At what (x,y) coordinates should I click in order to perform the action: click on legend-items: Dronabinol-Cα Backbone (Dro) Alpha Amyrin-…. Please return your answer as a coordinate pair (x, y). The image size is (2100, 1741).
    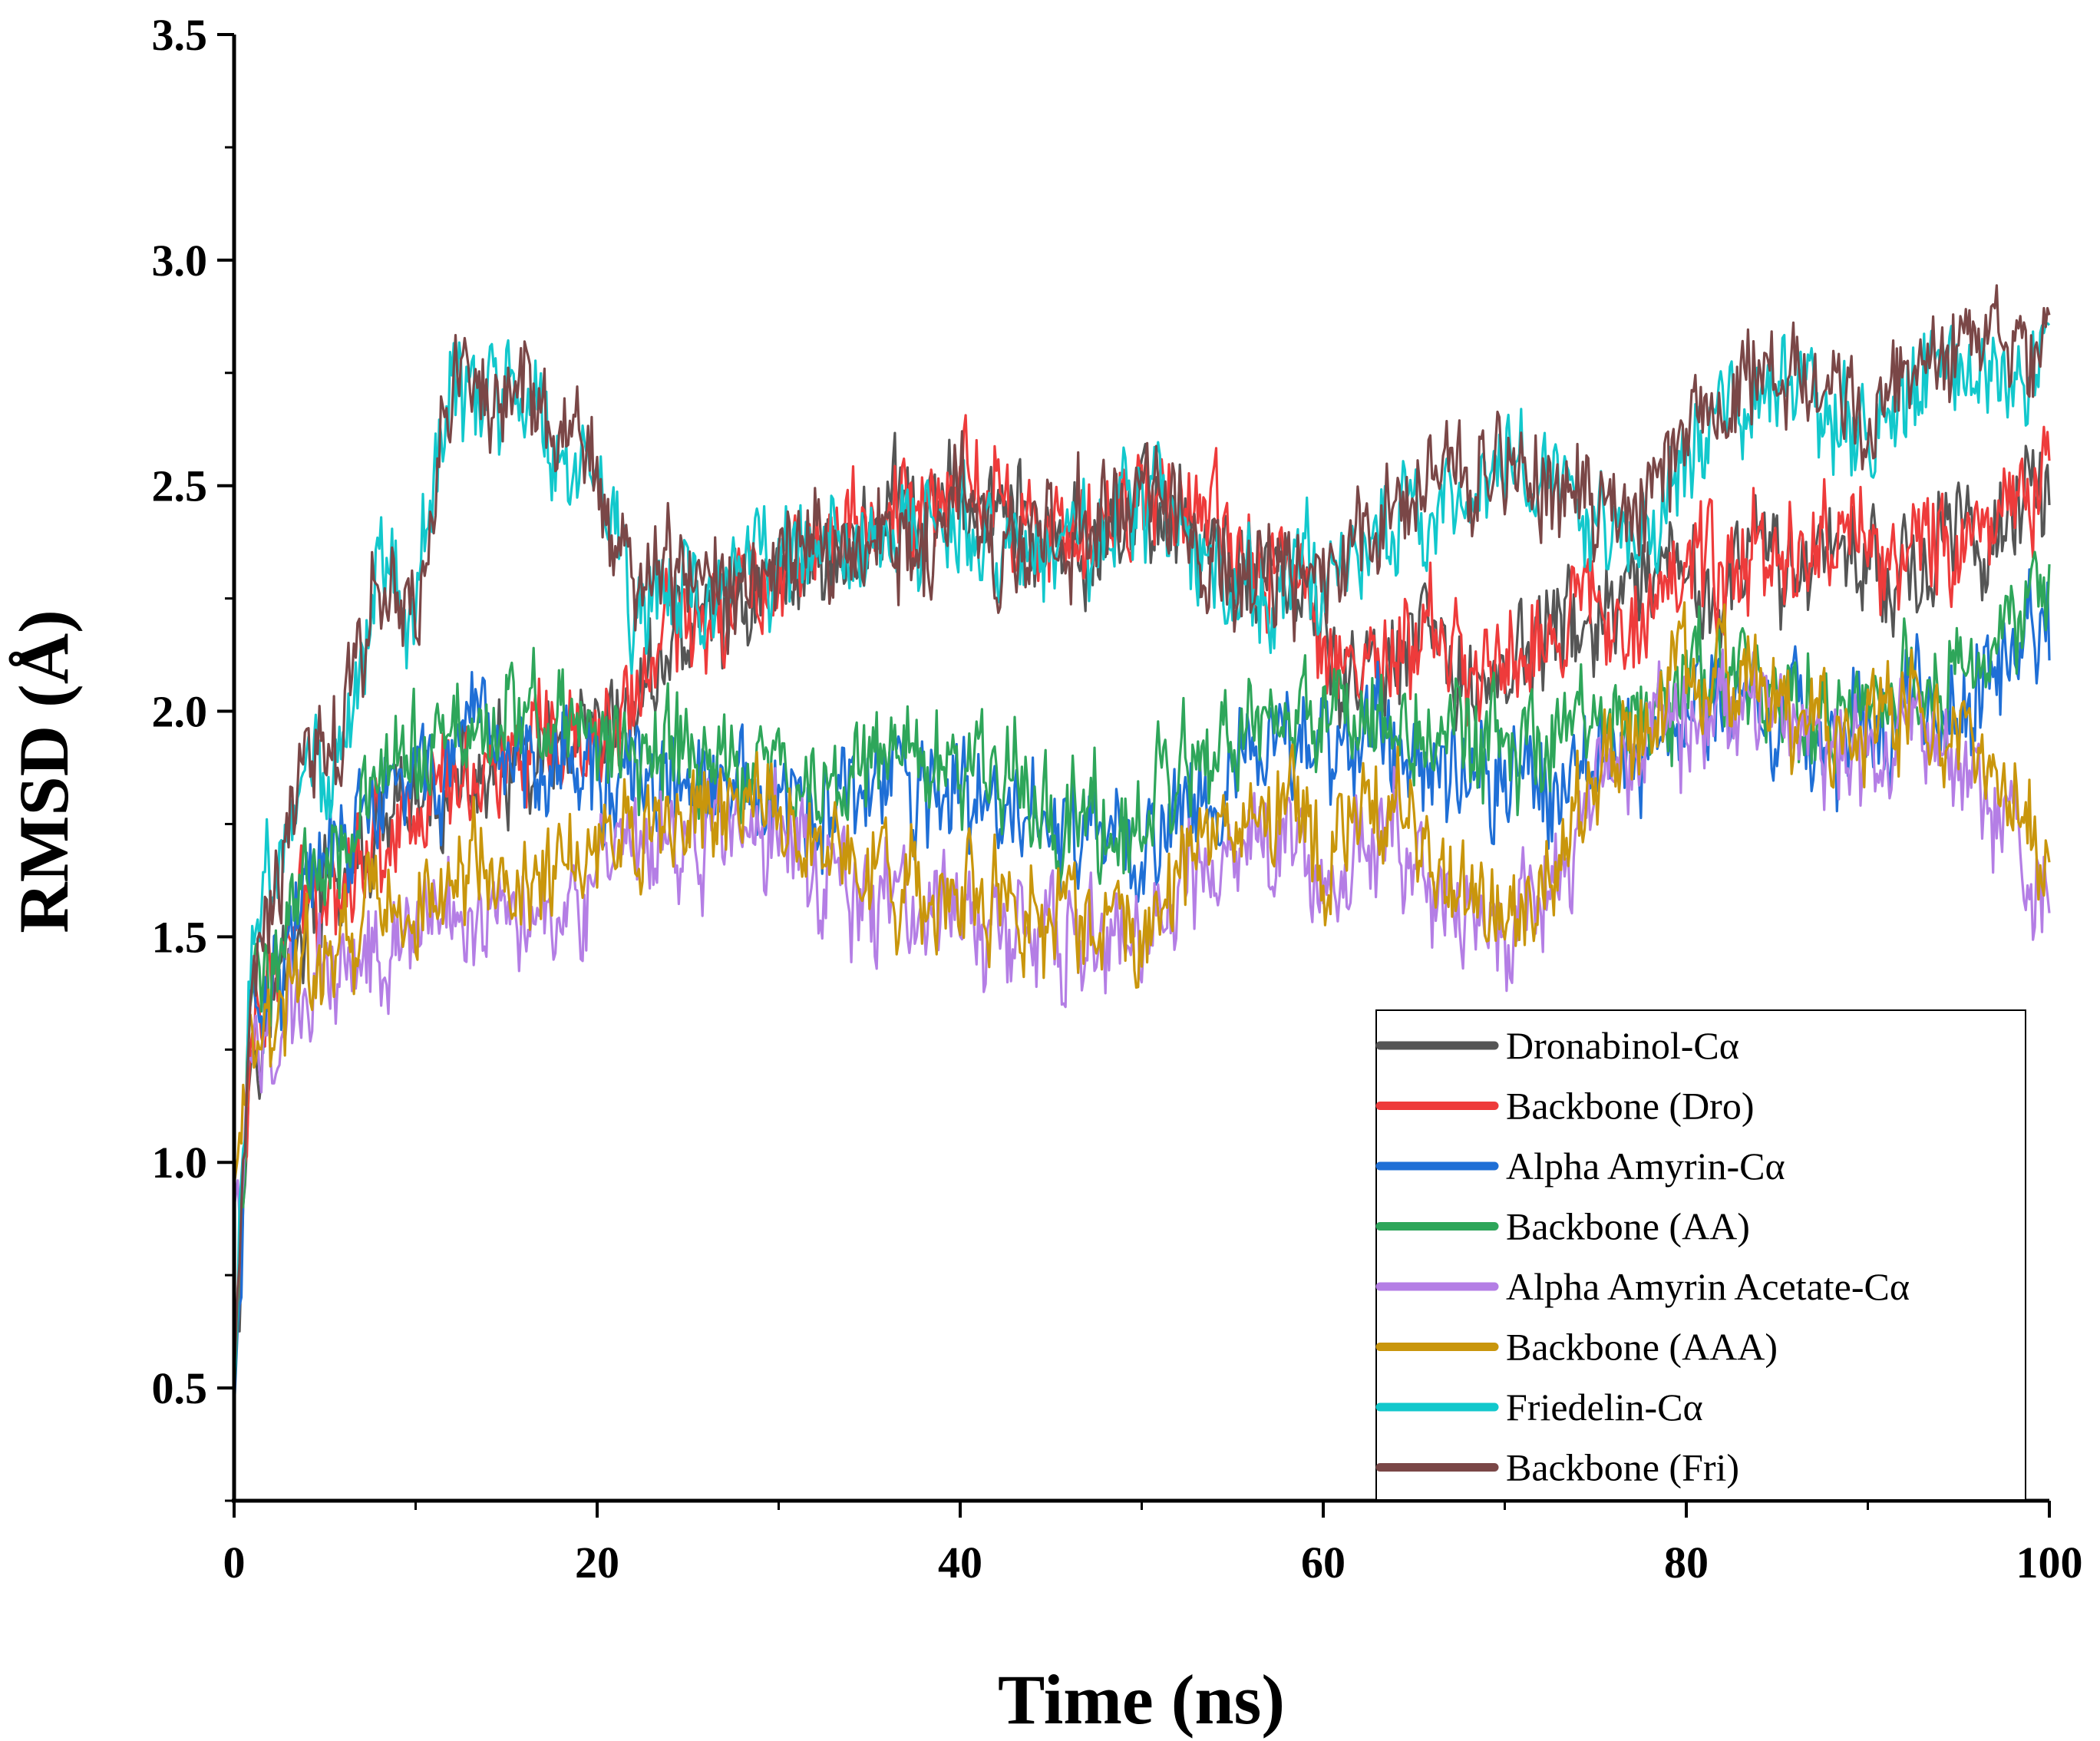
    Looking at the image, I should click on (1642, 1256).